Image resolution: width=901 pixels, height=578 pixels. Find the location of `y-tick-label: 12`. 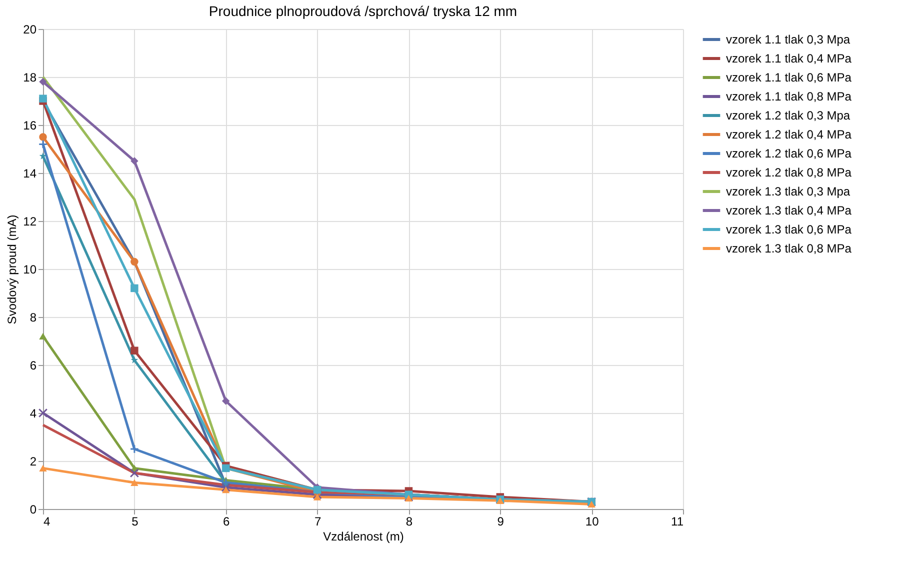

y-tick-label: 12 is located at coordinates (30, 221).